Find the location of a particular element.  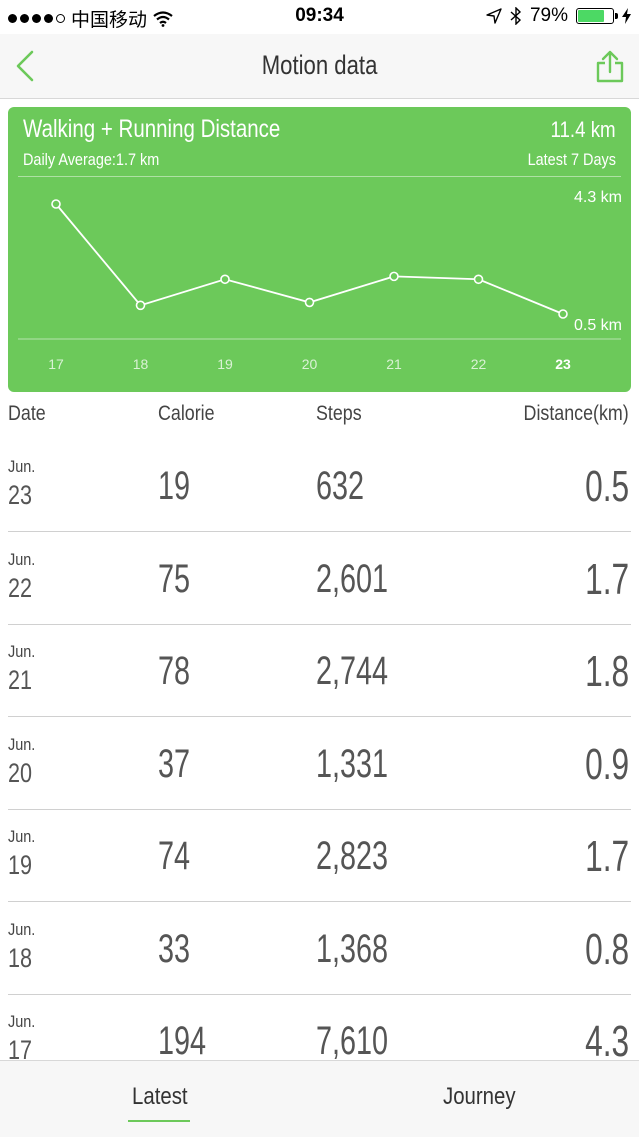

row-steps-text: 2,744 is located at coordinates (352, 671).